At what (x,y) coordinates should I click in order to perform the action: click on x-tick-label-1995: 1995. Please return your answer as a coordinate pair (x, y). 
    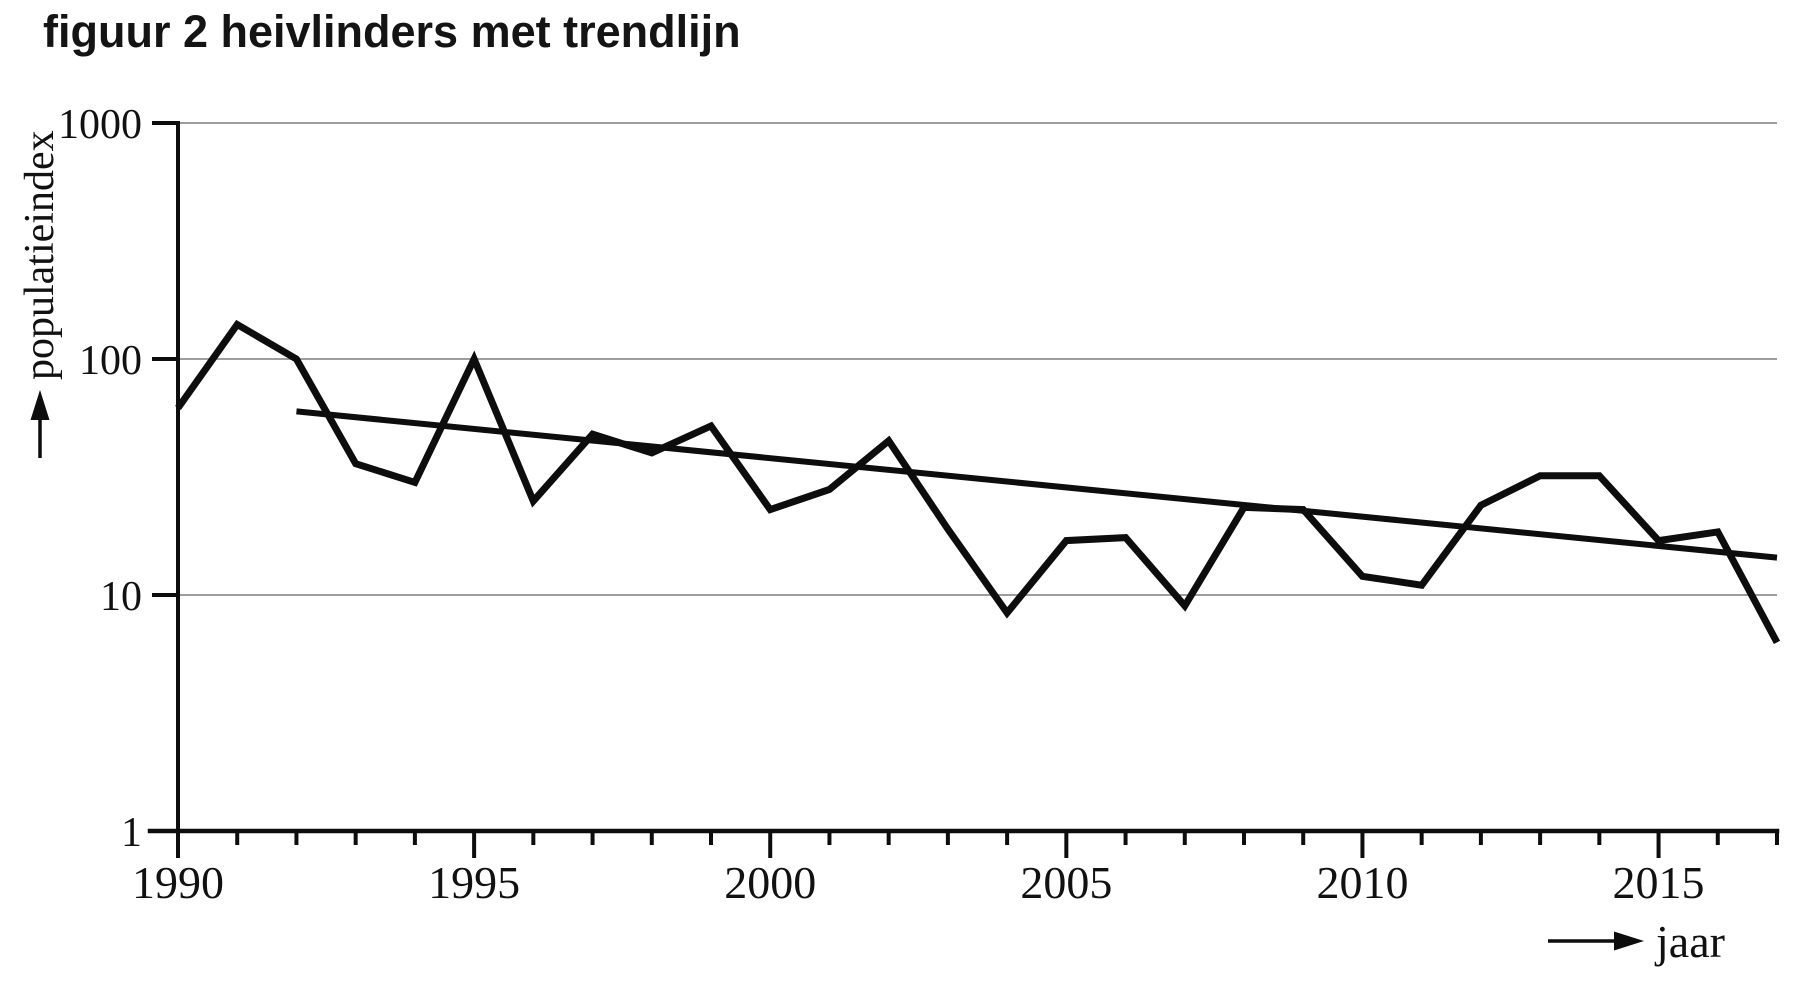
    Looking at the image, I should click on (474, 882).